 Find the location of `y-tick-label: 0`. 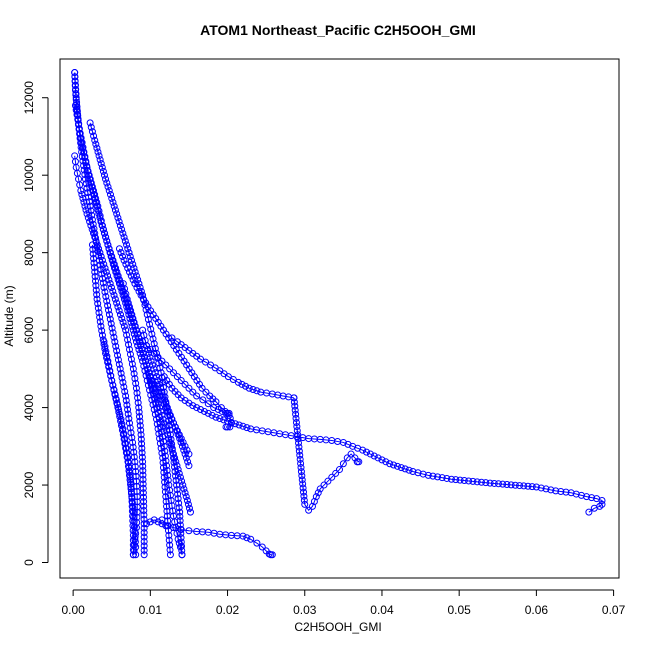

y-tick-label: 0 is located at coordinates (29, 562).